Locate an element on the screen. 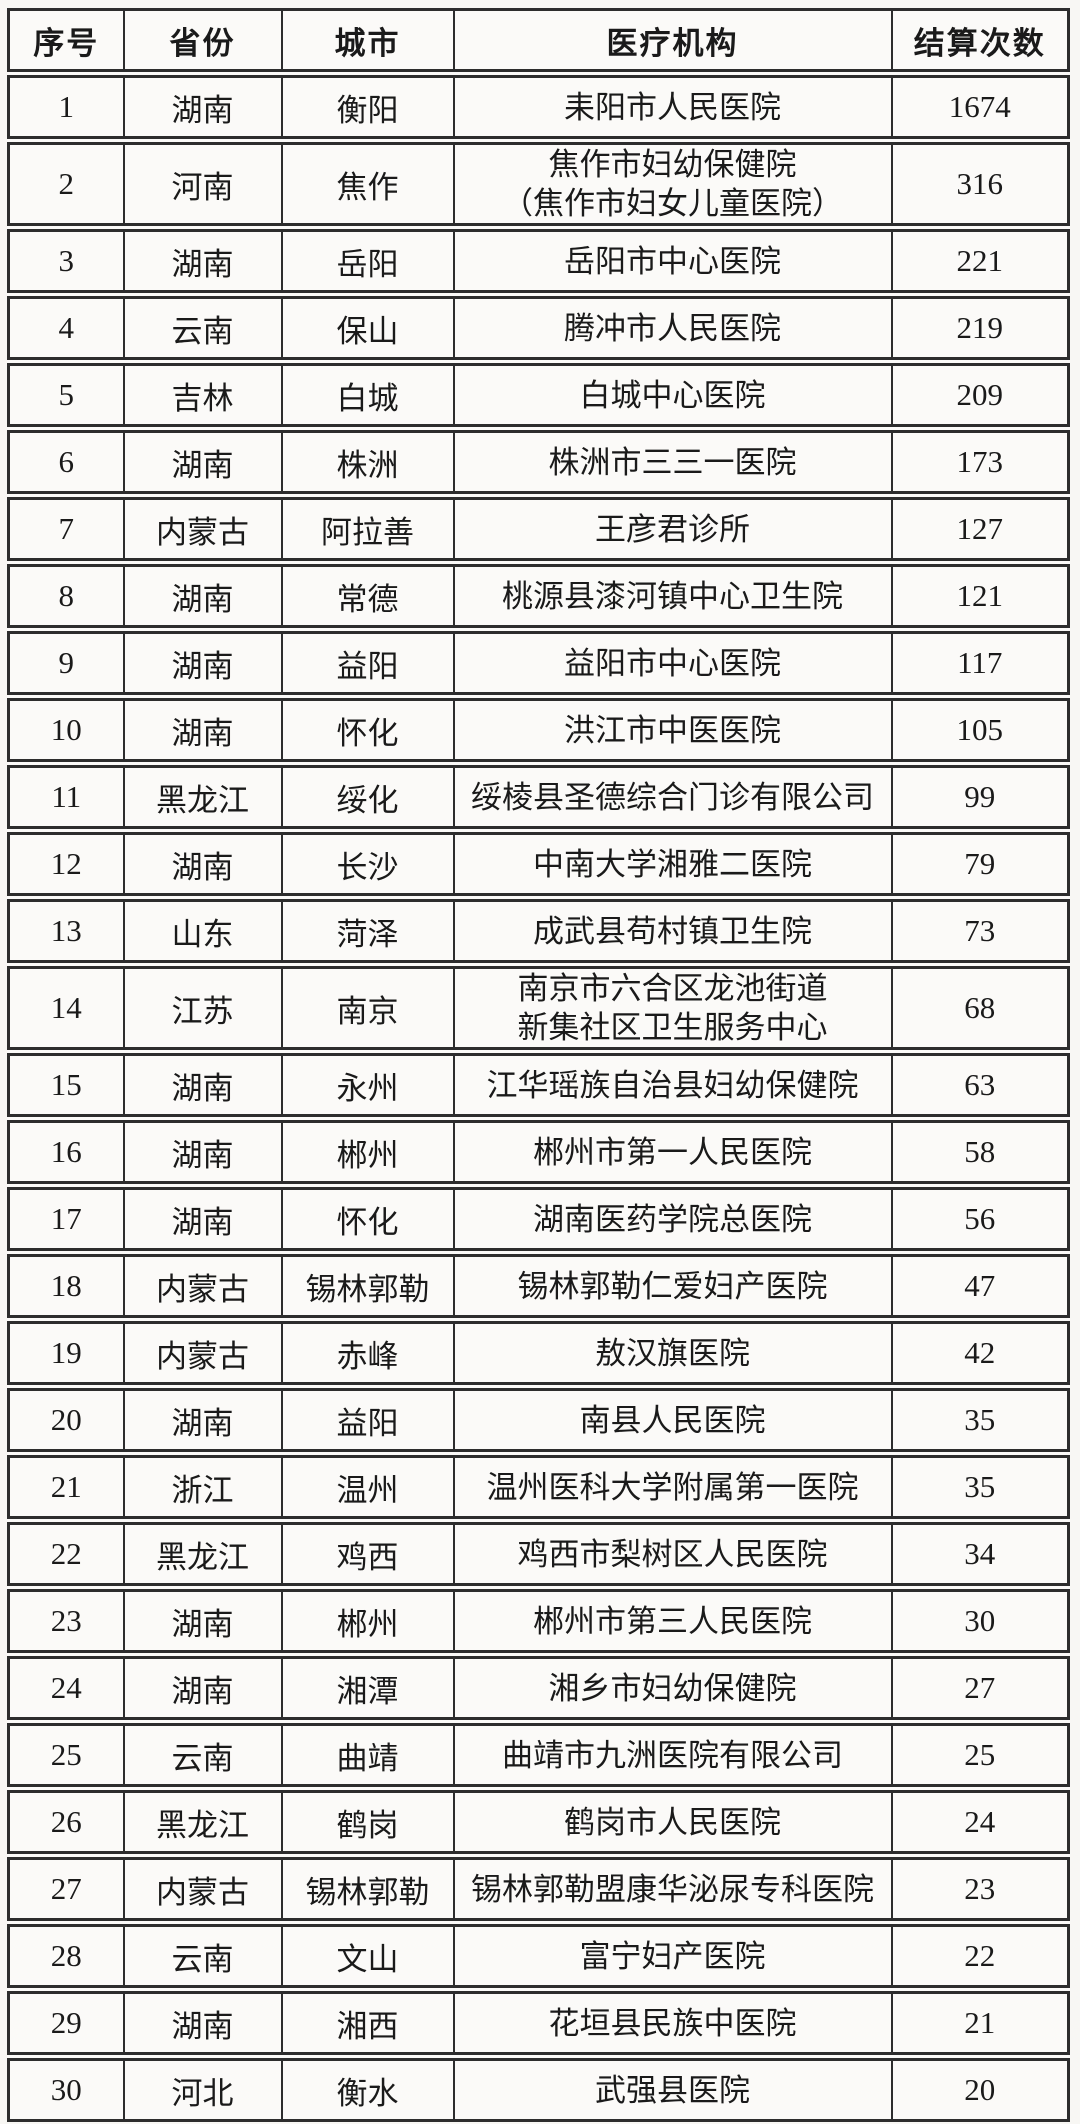  institution-line: 洪江市中医医院 is located at coordinates (672, 730).